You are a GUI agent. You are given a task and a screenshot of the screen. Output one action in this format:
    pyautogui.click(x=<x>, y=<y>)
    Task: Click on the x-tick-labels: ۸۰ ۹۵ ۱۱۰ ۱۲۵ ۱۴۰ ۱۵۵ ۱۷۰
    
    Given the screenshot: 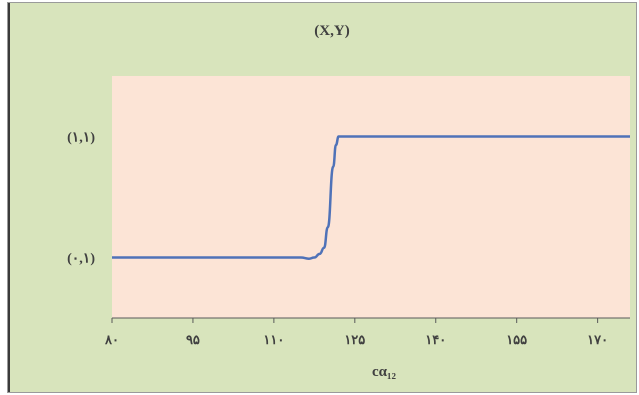 What is the action you would take?
    pyautogui.click(x=356, y=339)
    